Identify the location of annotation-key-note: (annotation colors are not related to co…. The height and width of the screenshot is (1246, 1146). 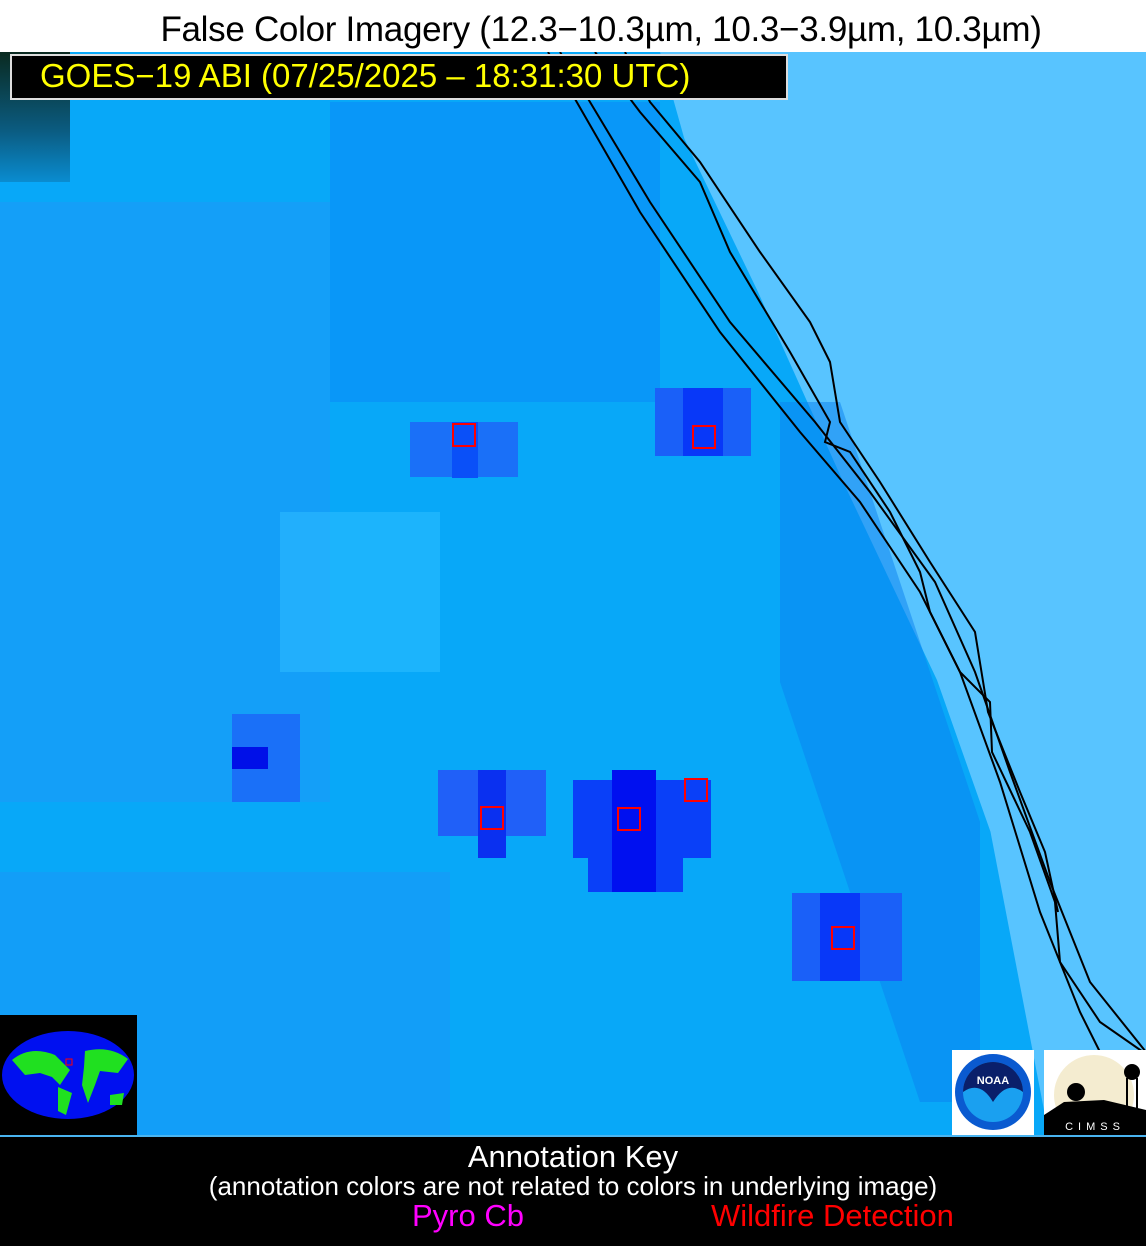
(573, 1186).